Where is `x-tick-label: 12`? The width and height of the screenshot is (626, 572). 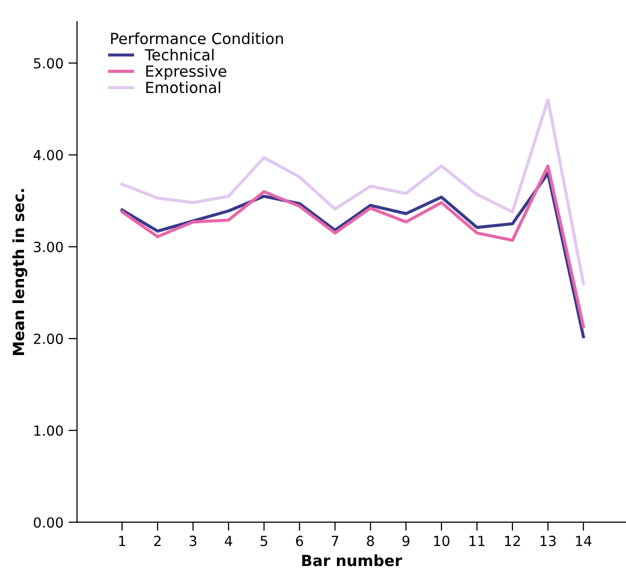
x-tick-label: 12 is located at coordinates (512, 541).